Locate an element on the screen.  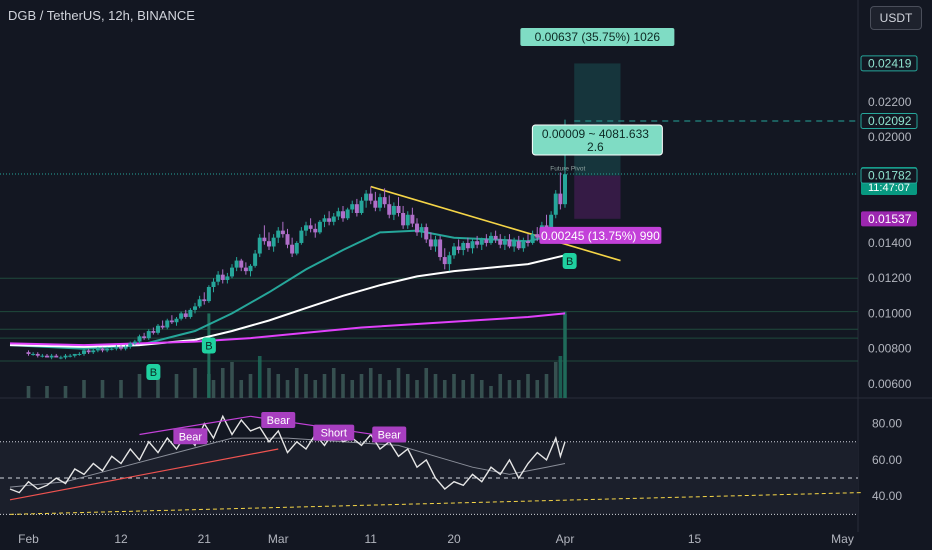
time-tick-label: May is located at coordinates (842, 539).